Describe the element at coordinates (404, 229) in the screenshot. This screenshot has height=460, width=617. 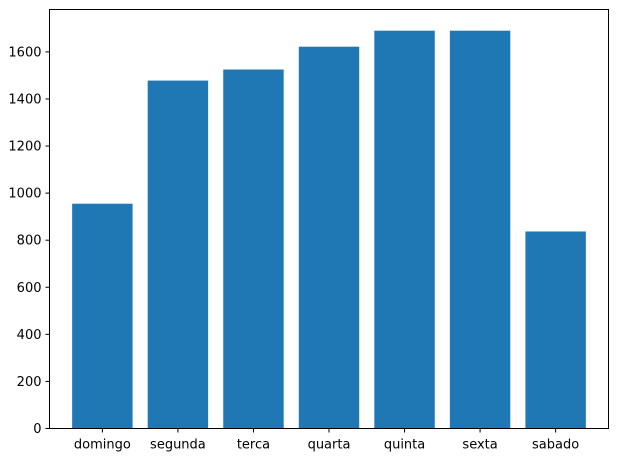
I see `bar-quinta` at that location.